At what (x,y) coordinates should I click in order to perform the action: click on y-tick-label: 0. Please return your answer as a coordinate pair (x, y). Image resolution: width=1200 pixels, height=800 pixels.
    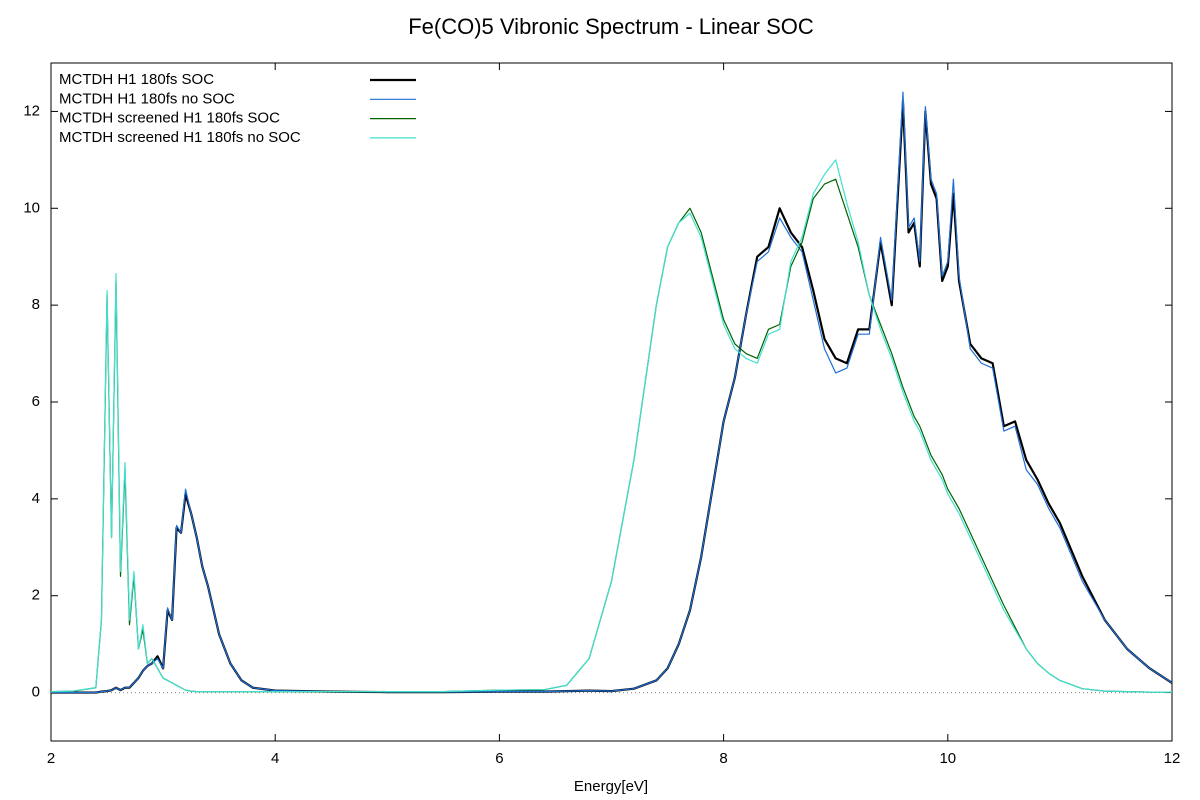
    Looking at the image, I should click on (36, 692).